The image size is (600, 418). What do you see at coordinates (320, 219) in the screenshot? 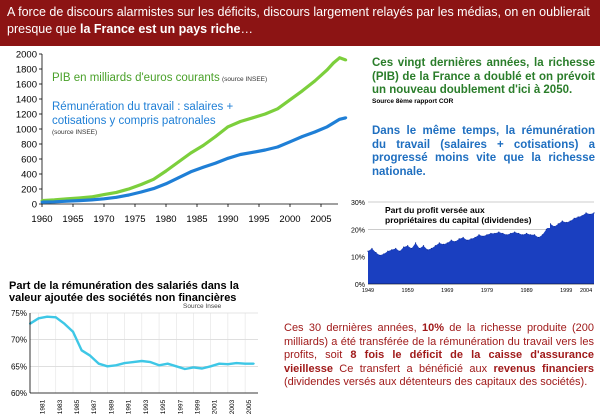
I see `chart1-x-tick-label: 2005` at bounding box center [320, 219].